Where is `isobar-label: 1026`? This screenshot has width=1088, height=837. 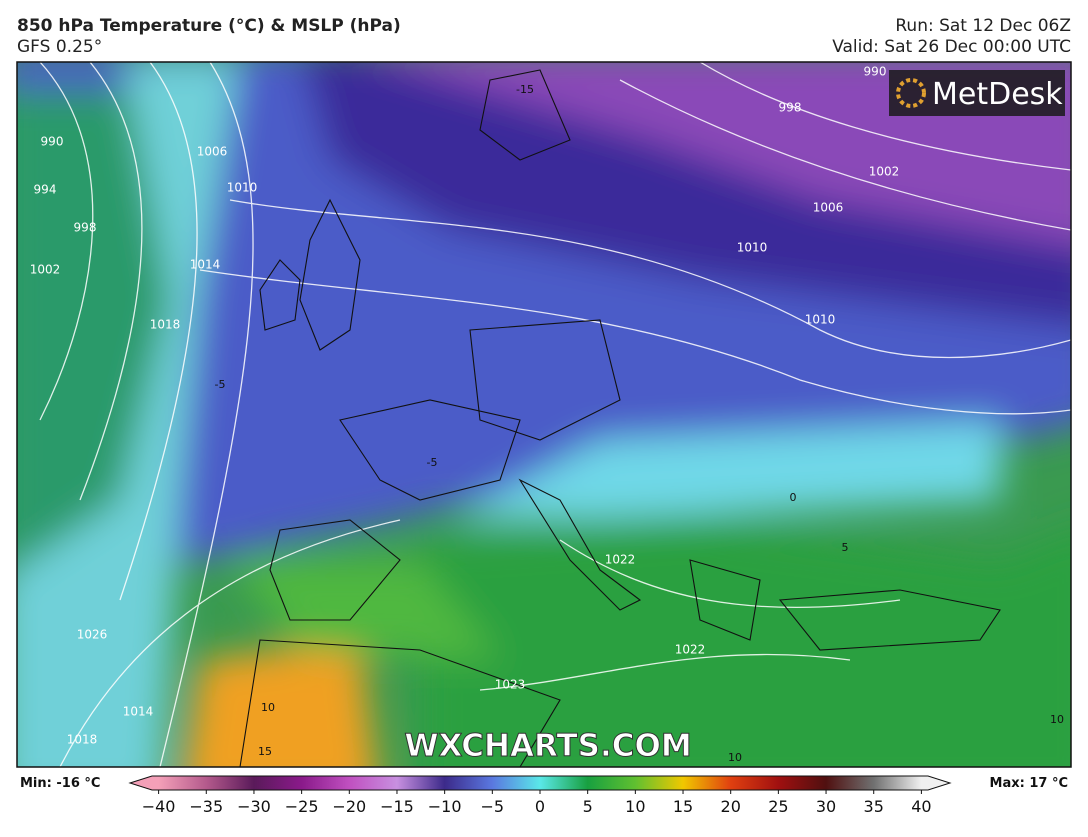 isobar-label: 1026 is located at coordinates (92, 635).